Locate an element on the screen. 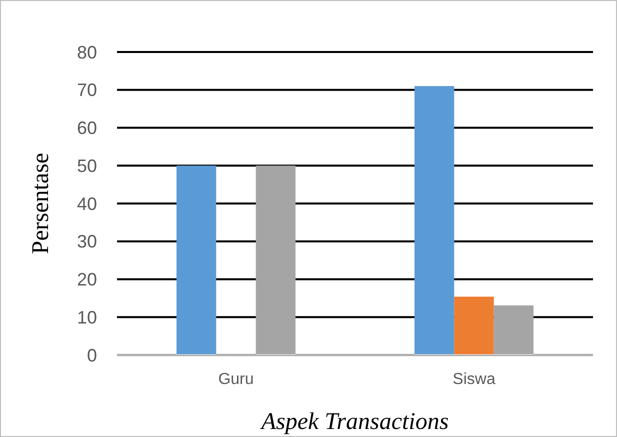 The image size is (617, 437). x-tick-label: Guru is located at coordinates (236, 379).